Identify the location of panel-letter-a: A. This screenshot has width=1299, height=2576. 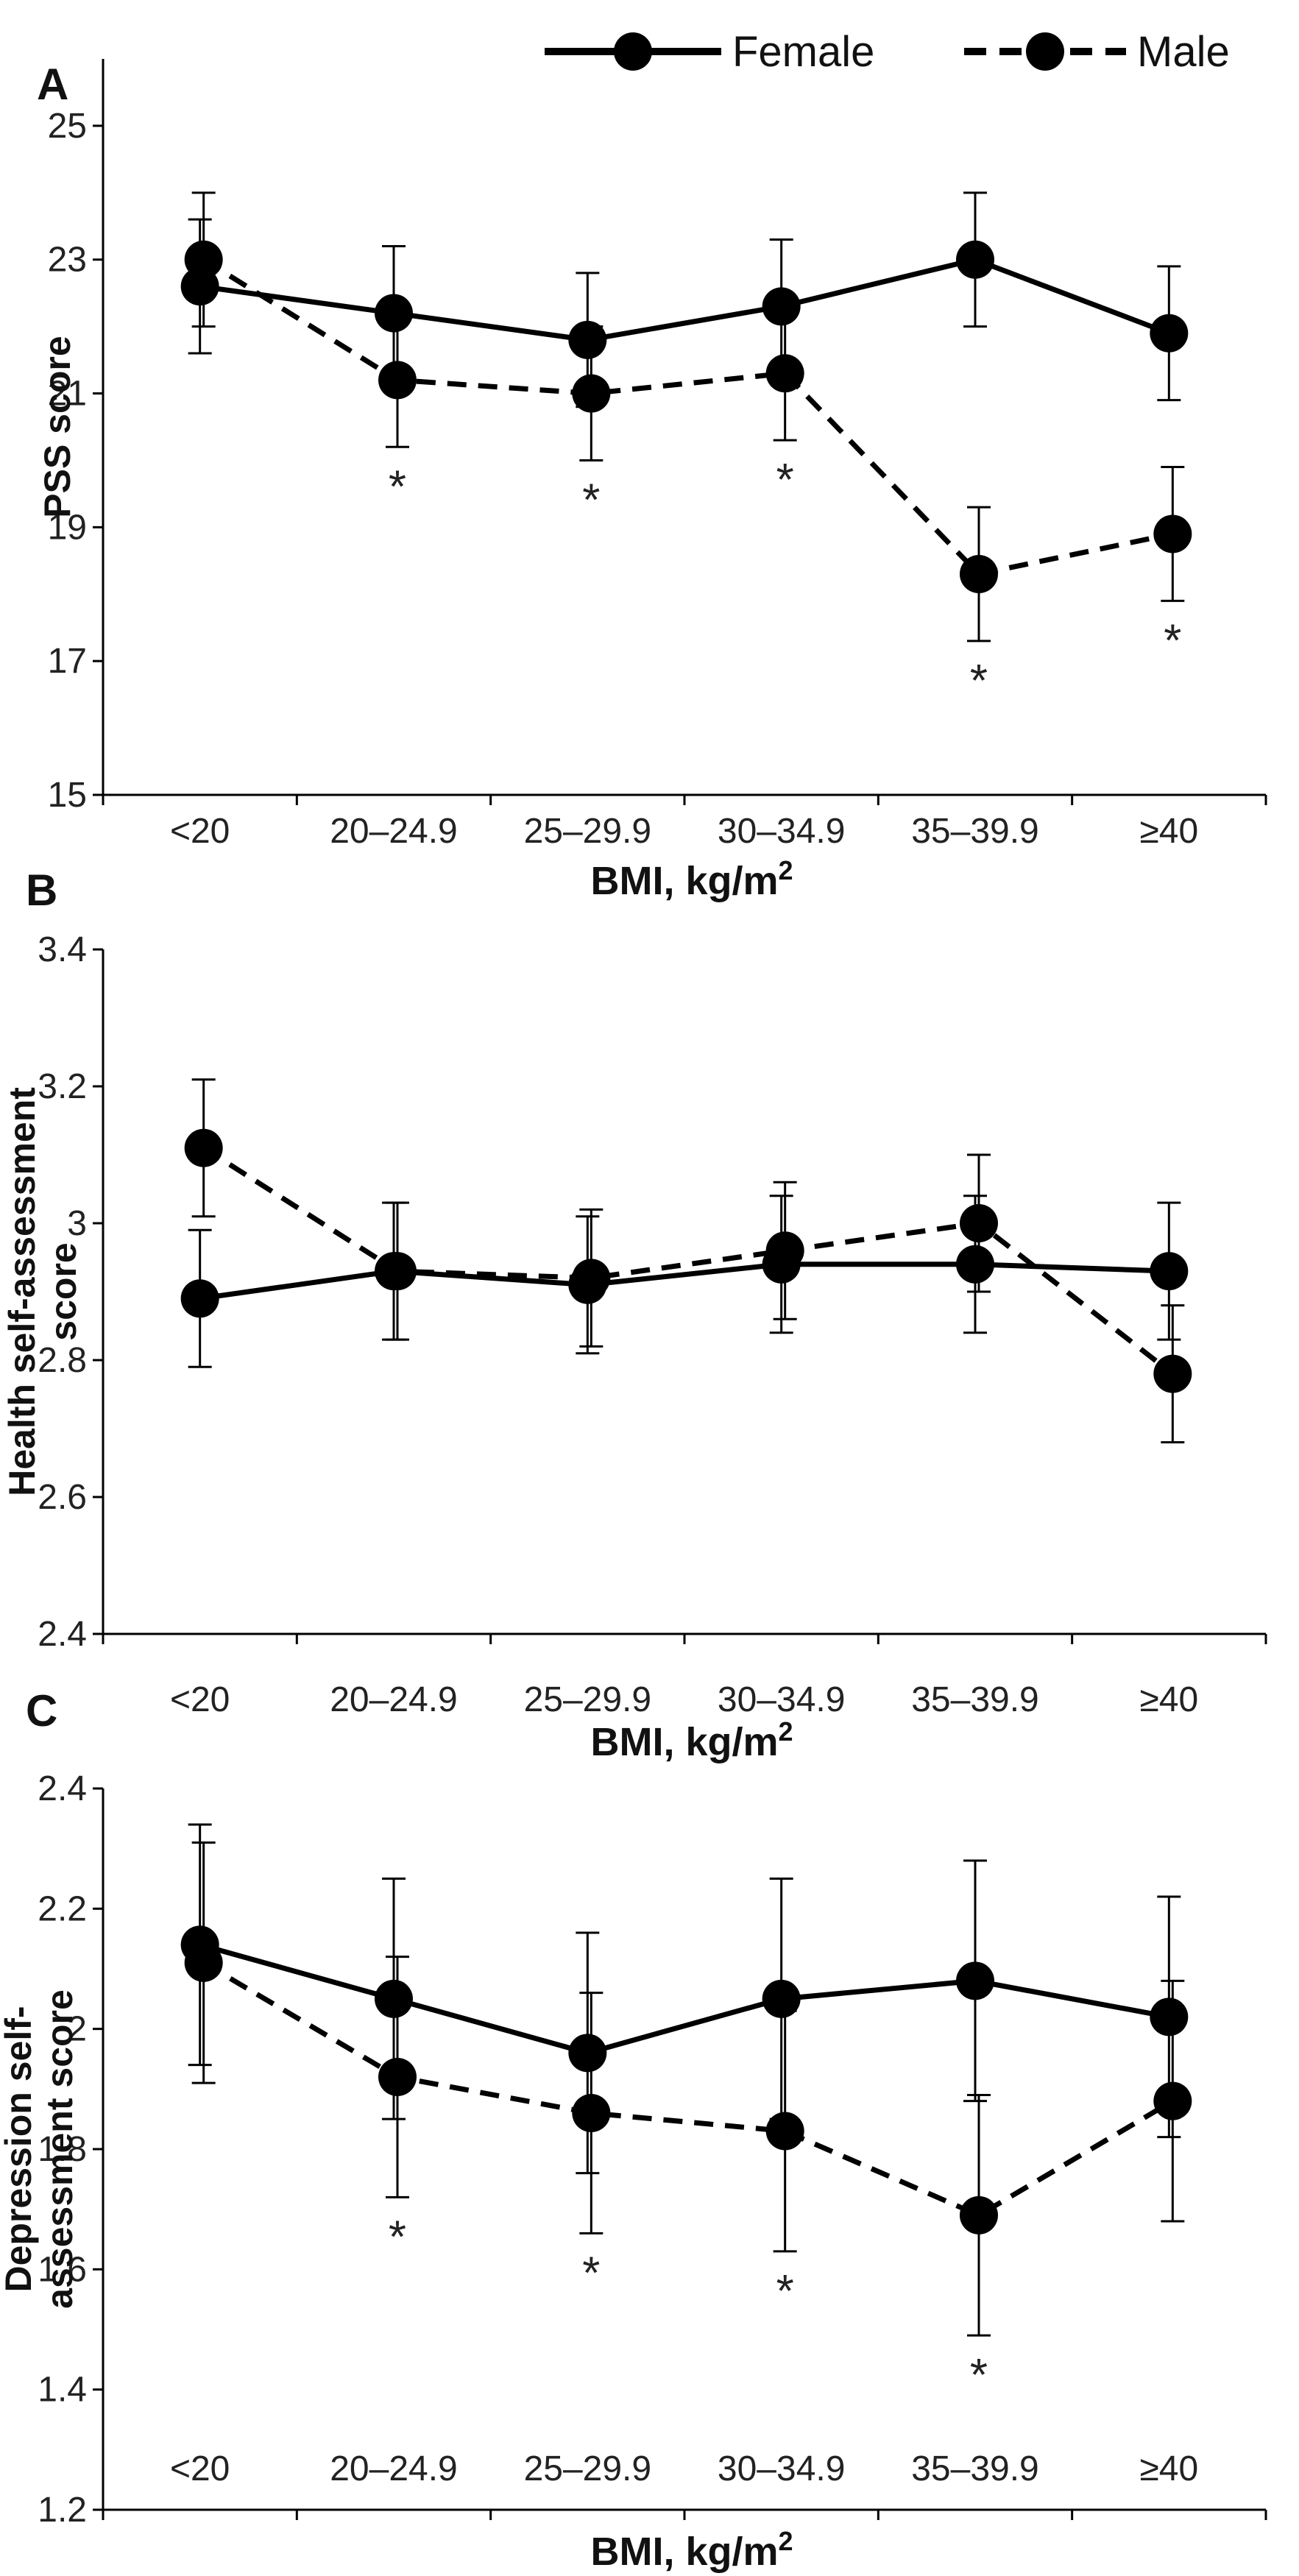
(52, 84).